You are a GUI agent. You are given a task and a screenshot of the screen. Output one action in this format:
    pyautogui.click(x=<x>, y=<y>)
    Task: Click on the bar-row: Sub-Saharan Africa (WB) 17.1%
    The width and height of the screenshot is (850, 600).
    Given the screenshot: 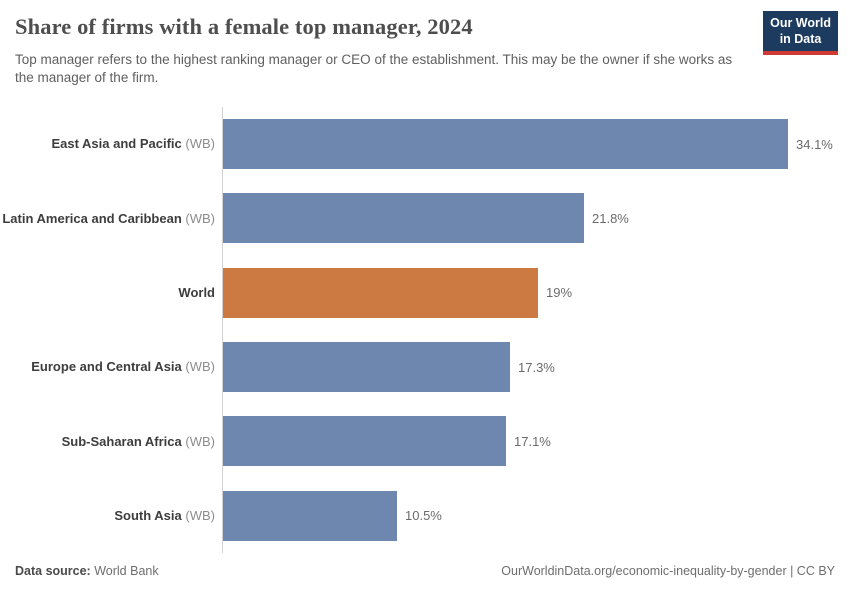 What is the action you would take?
    pyautogui.click(x=425, y=441)
    